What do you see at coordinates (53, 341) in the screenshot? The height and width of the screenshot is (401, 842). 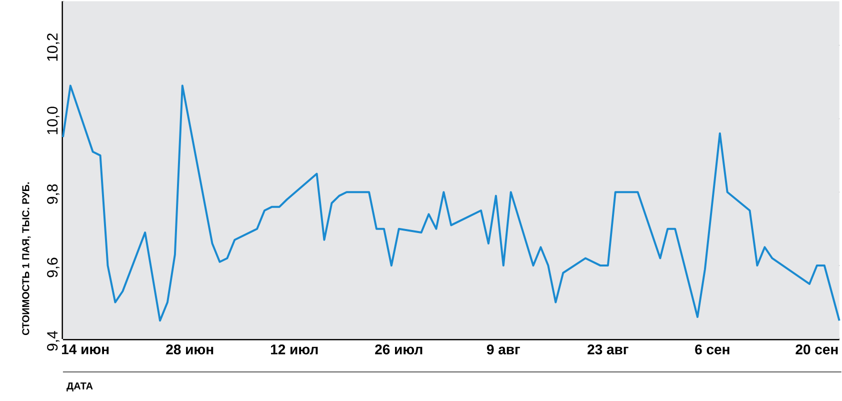 I see `y-tick-label: 9,4` at bounding box center [53, 341].